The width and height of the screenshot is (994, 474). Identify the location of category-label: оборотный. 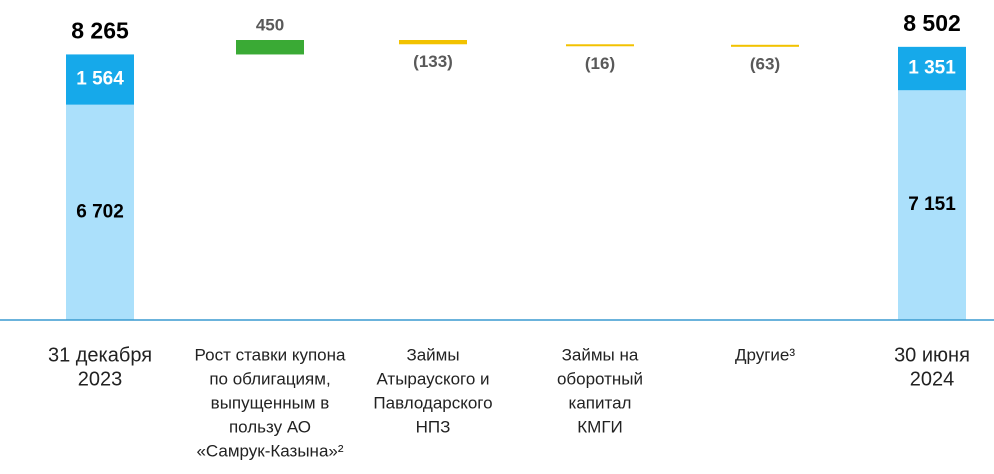
(600, 378).